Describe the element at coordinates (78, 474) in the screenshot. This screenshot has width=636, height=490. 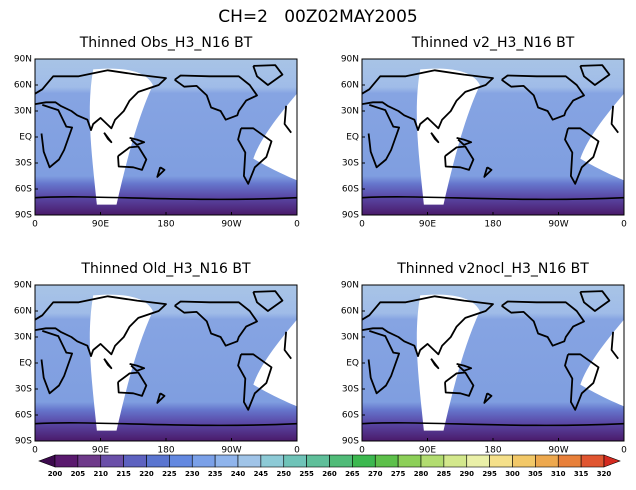
I see `colorbar-label: 205` at that location.